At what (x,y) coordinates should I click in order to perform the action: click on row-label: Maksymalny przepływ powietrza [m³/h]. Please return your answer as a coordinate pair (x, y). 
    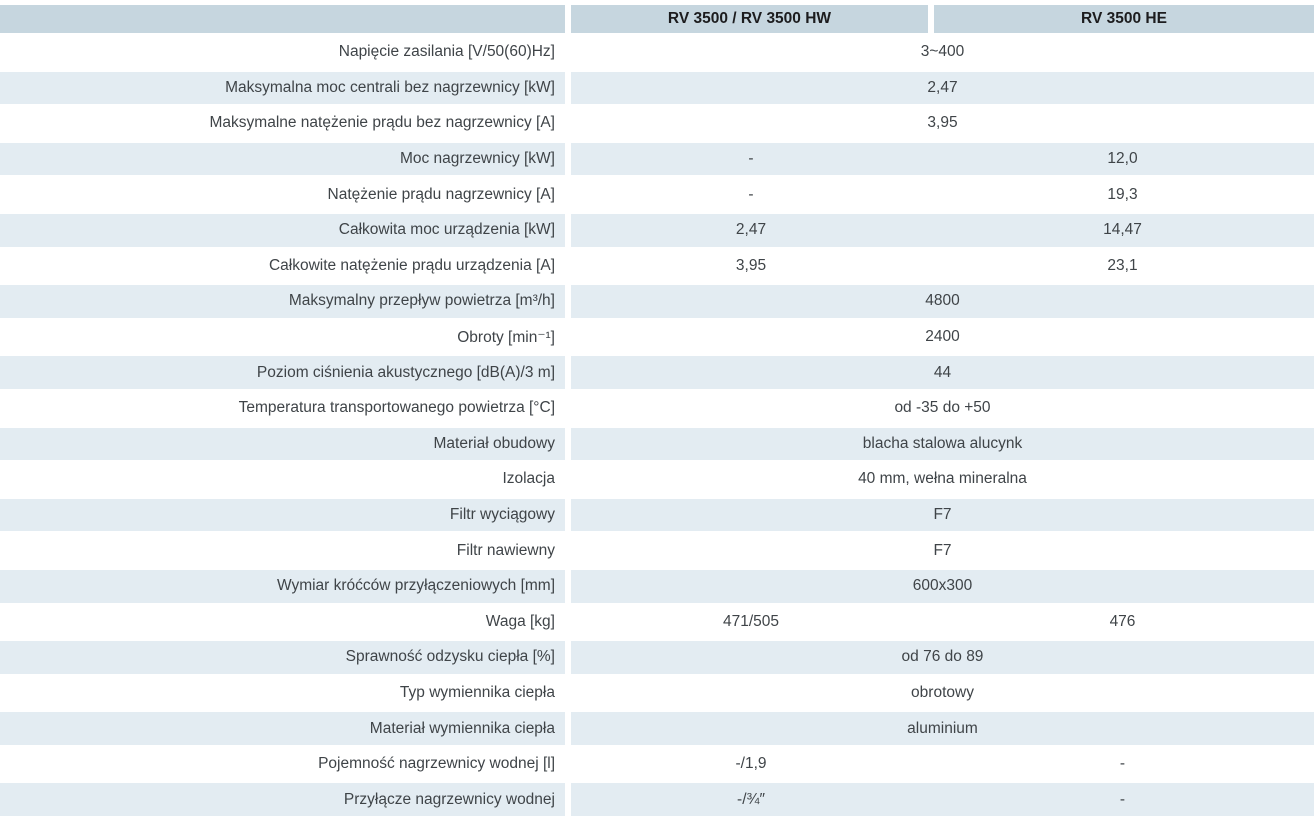
    Looking at the image, I should click on (282, 301).